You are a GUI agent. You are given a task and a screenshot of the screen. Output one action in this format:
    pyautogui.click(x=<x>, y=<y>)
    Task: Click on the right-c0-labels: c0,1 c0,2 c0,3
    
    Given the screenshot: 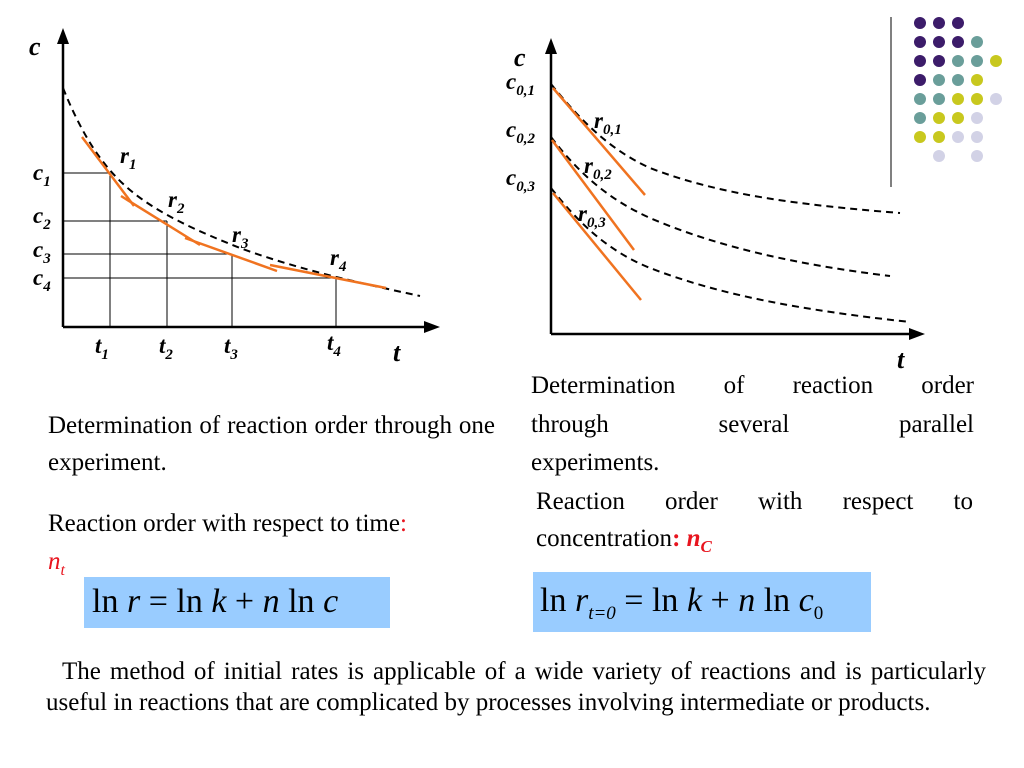 What is the action you would take?
    pyautogui.click(x=520, y=132)
    